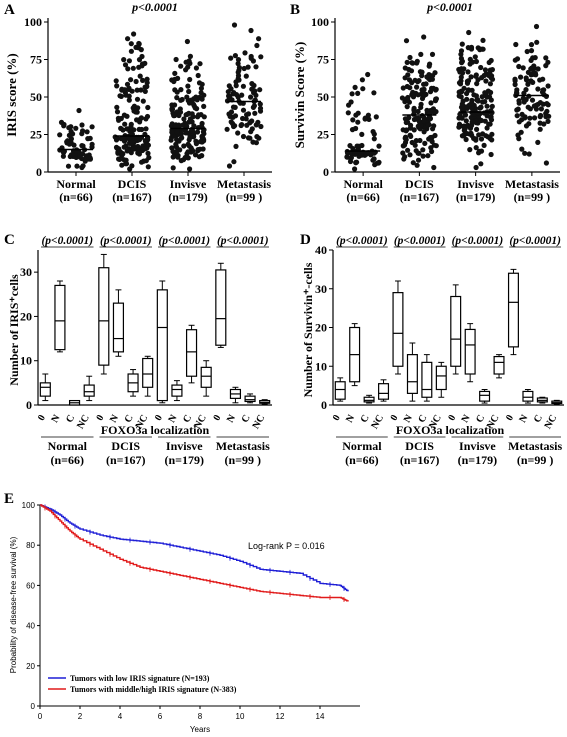 This screenshot has height=737, width=567. I want to click on y-tick-label: 40, so click(30, 626).